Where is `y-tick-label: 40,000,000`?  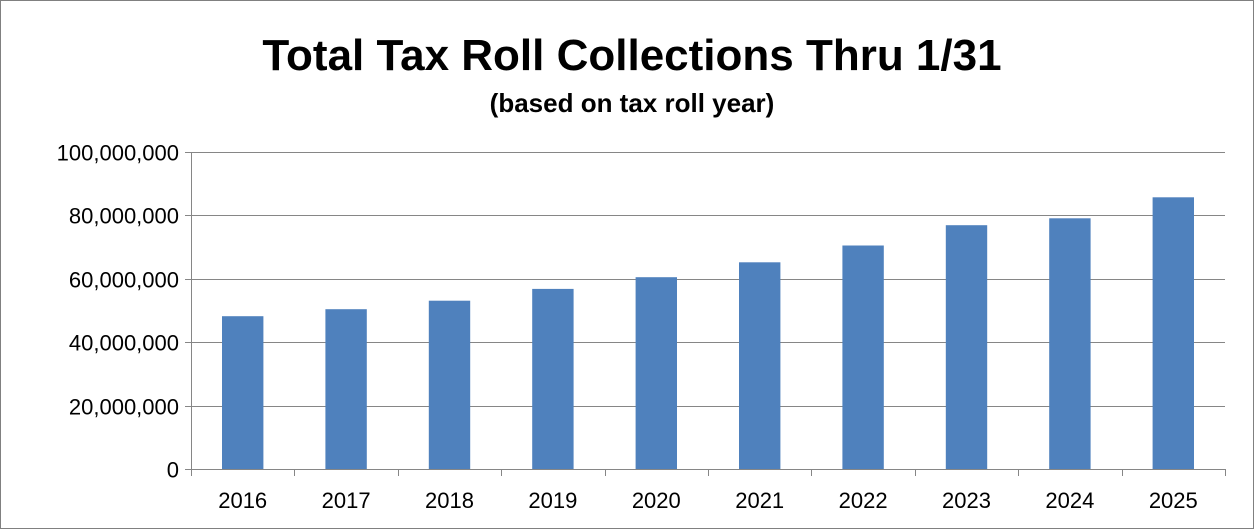 y-tick-label: 40,000,000 is located at coordinates (124, 343).